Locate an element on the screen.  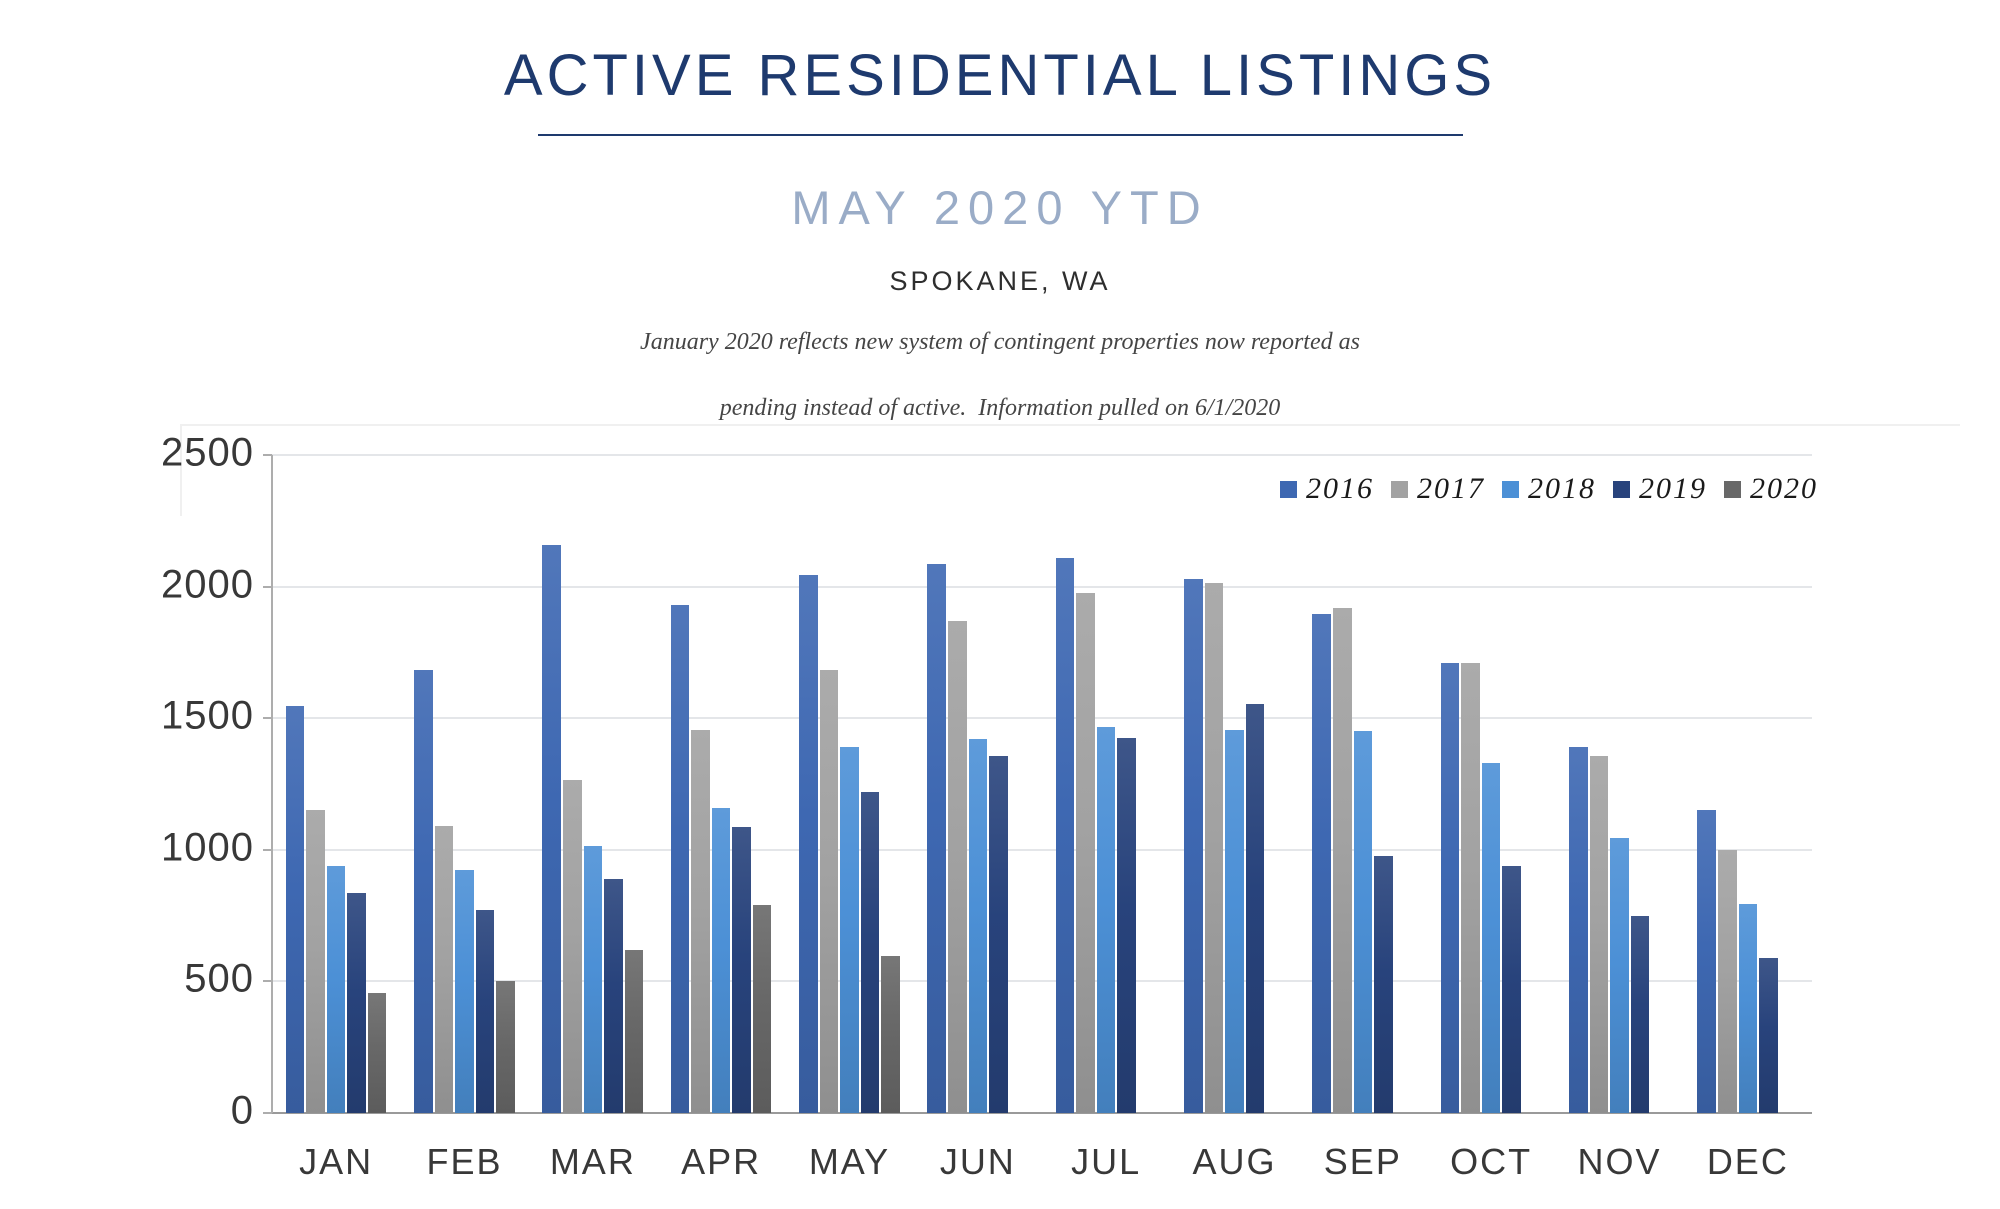
chart-object-border-left is located at coordinates (181, 470).